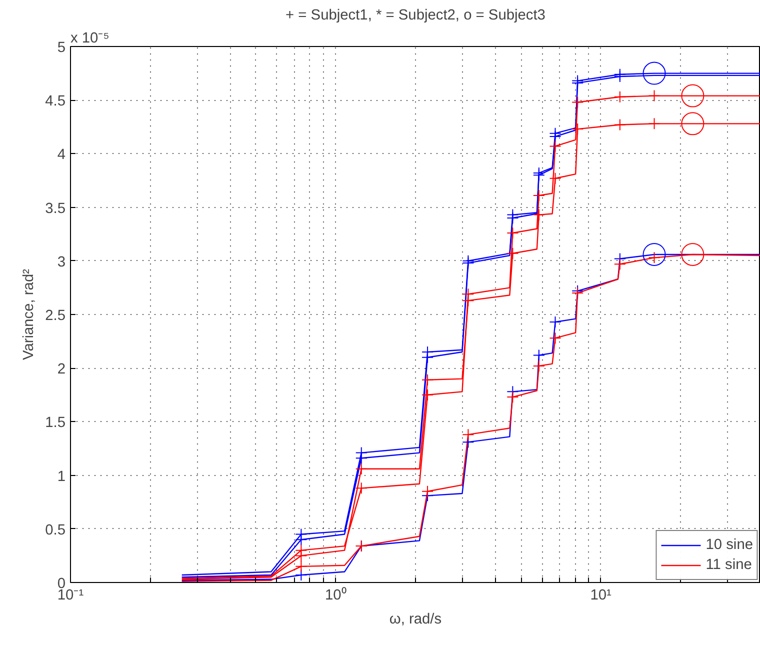 Image resolution: width=760 pixels, height=647 pixels. What do you see at coordinates (55, 316) in the screenshot?
I see `y-tick-label: 2.5` at bounding box center [55, 316].